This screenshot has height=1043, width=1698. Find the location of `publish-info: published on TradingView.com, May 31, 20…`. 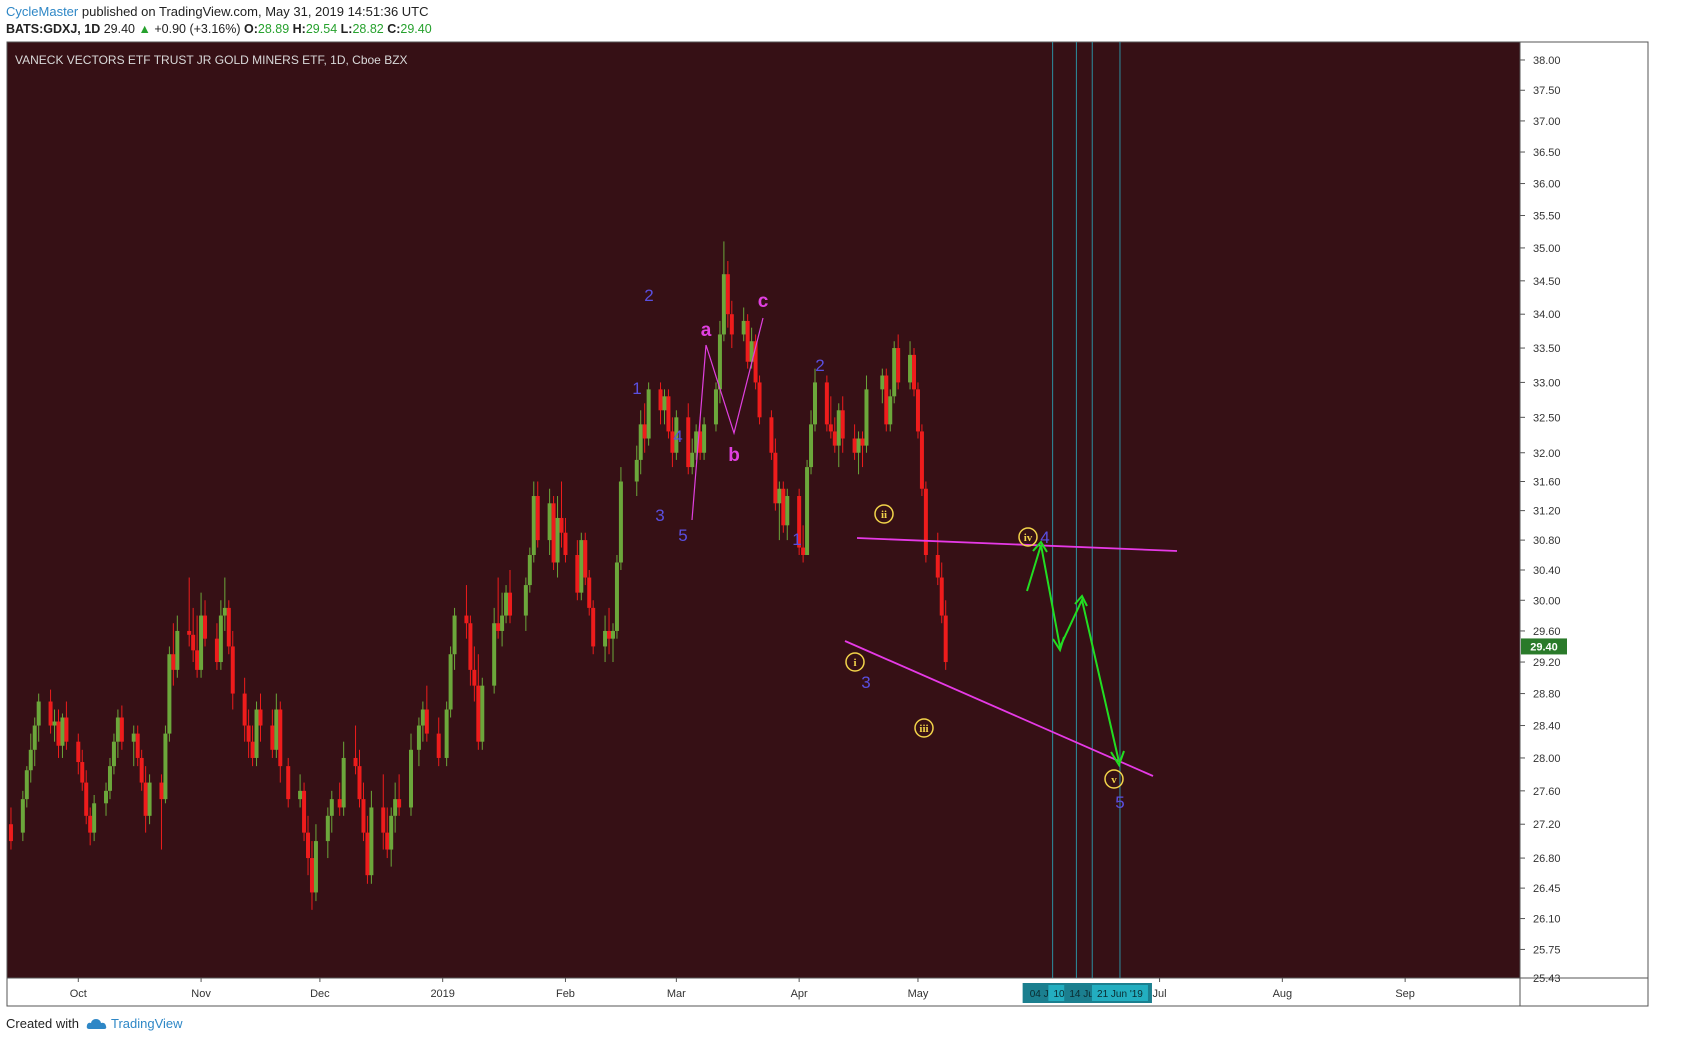

publish-info: published on TradingView.com, May 31, 20… is located at coordinates (255, 11).